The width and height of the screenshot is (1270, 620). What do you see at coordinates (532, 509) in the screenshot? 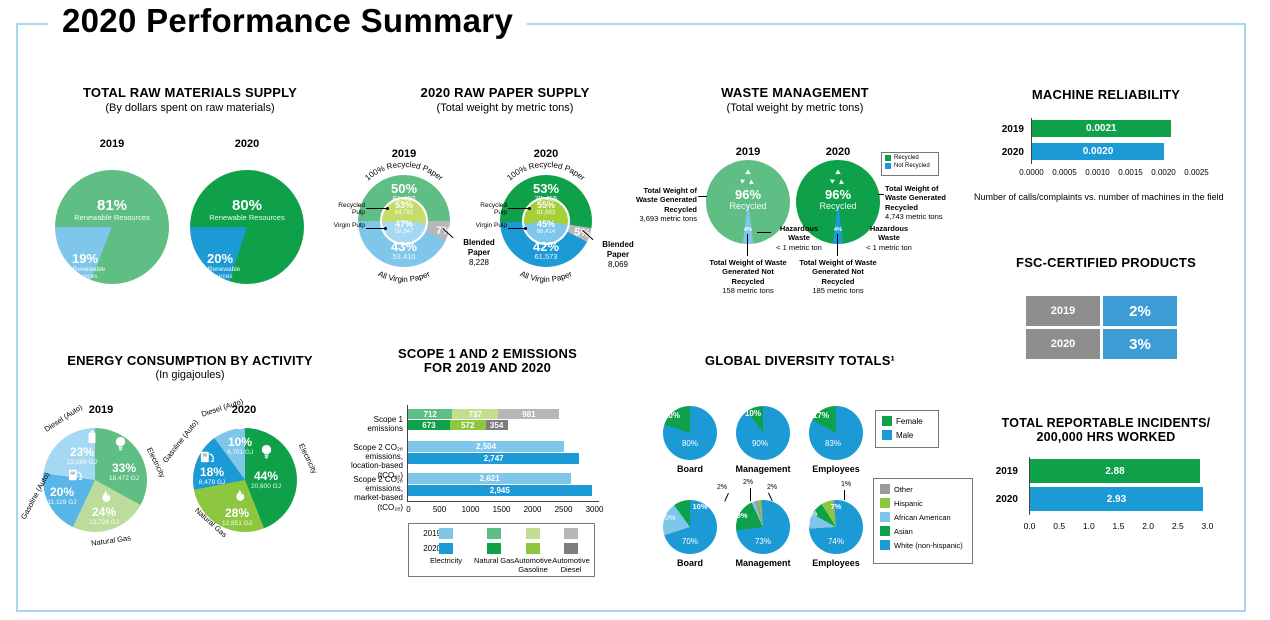
I see `tick: 2000` at bounding box center [532, 509].